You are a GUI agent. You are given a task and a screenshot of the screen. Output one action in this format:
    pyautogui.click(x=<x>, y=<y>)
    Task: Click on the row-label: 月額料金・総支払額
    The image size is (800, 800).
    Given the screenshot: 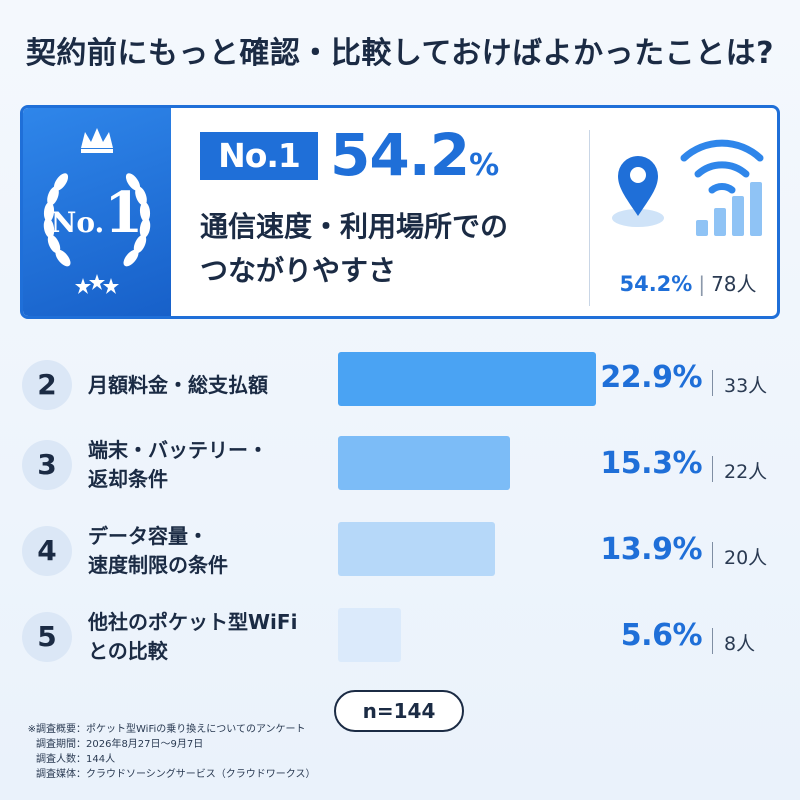 What is the action you would take?
    pyautogui.click(x=178, y=385)
    